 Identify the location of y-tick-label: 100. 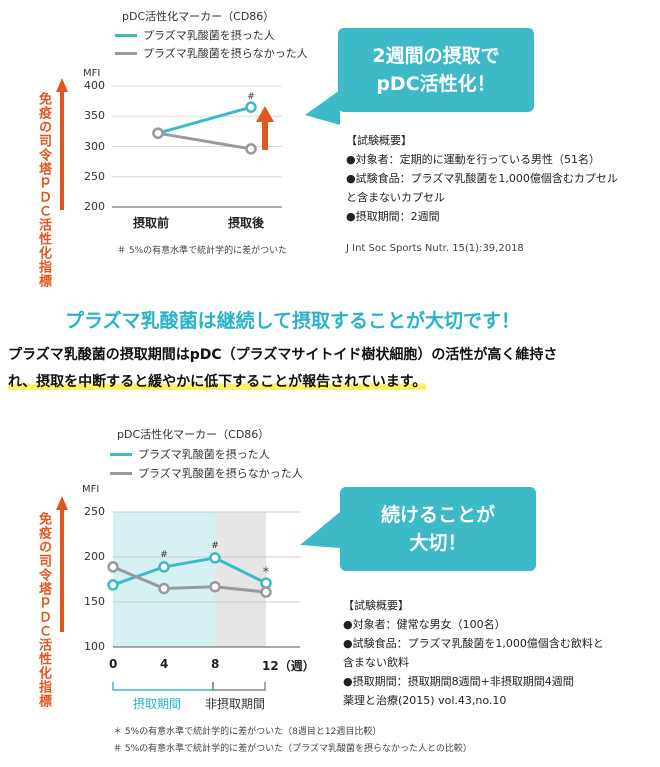
(94, 646).